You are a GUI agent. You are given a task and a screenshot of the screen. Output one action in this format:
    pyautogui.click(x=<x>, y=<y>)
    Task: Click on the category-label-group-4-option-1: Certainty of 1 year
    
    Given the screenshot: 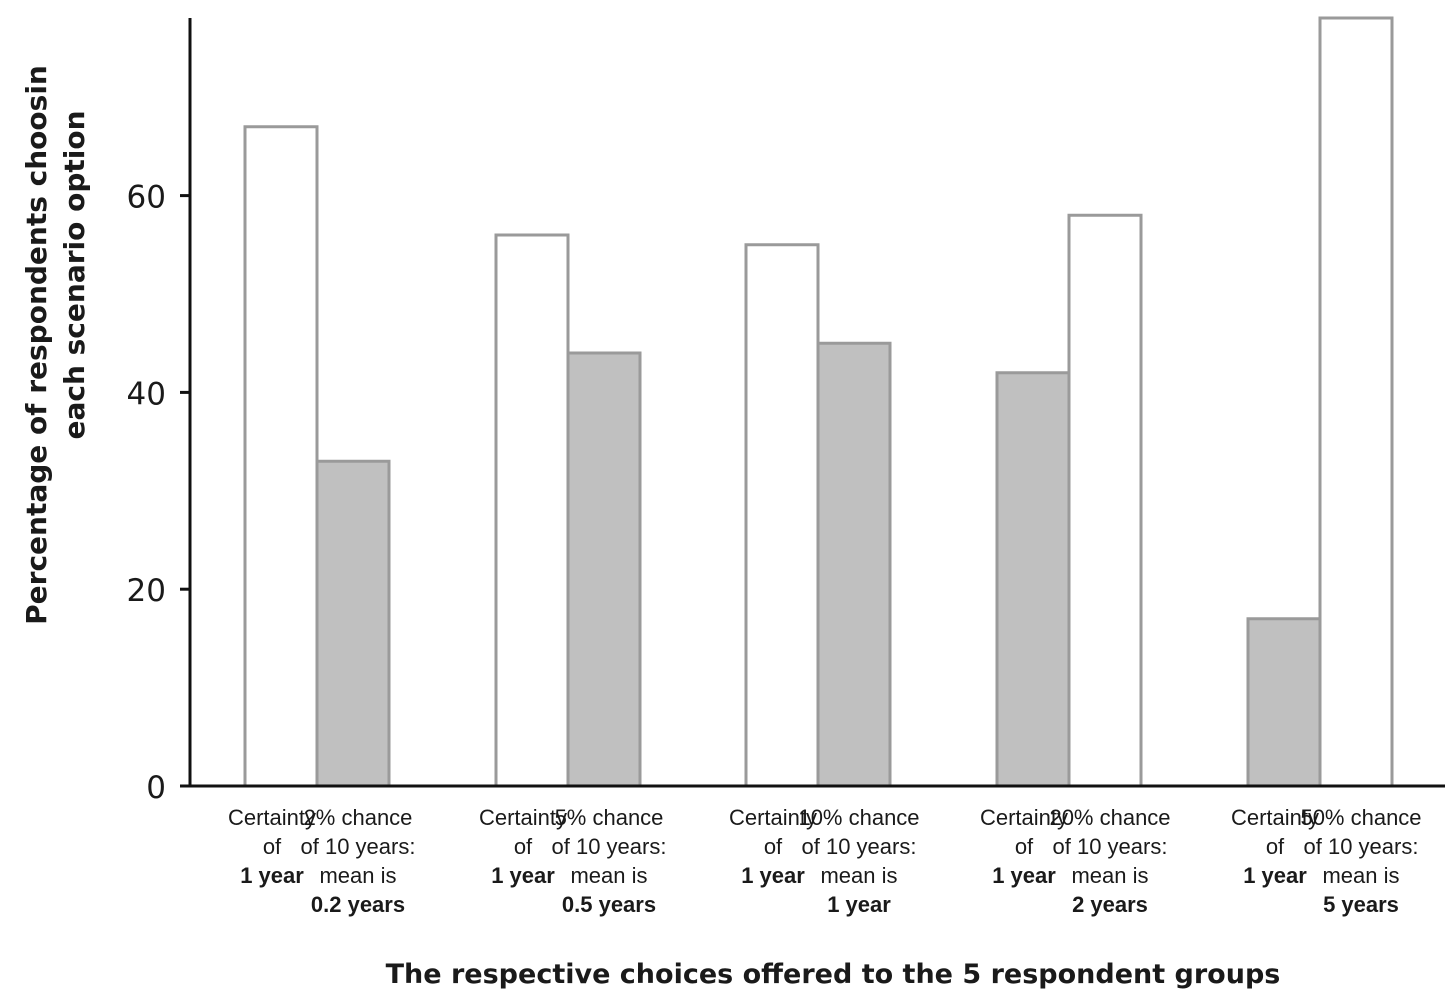 What is the action you would take?
    pyautogui.click(x=1024, y=846)
    